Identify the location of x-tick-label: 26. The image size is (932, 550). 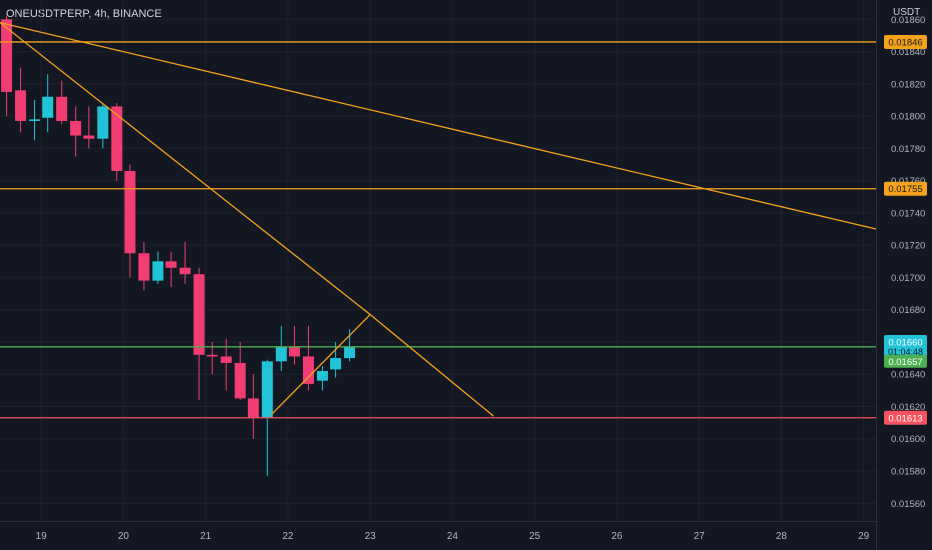
(617, 536).